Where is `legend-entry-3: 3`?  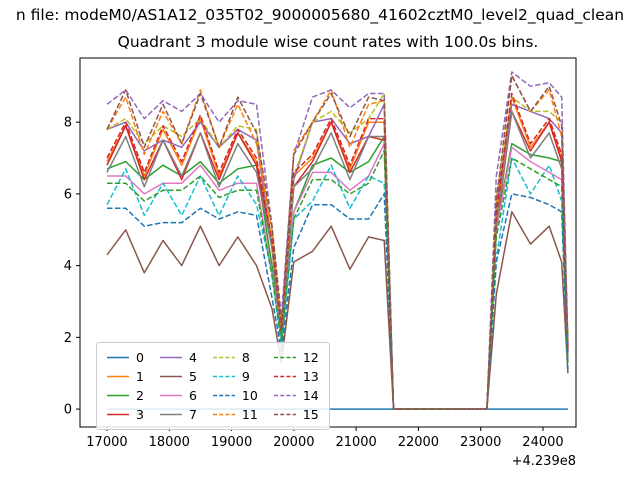 legend-entry-3: 3 is located at coordinates (125, 414).